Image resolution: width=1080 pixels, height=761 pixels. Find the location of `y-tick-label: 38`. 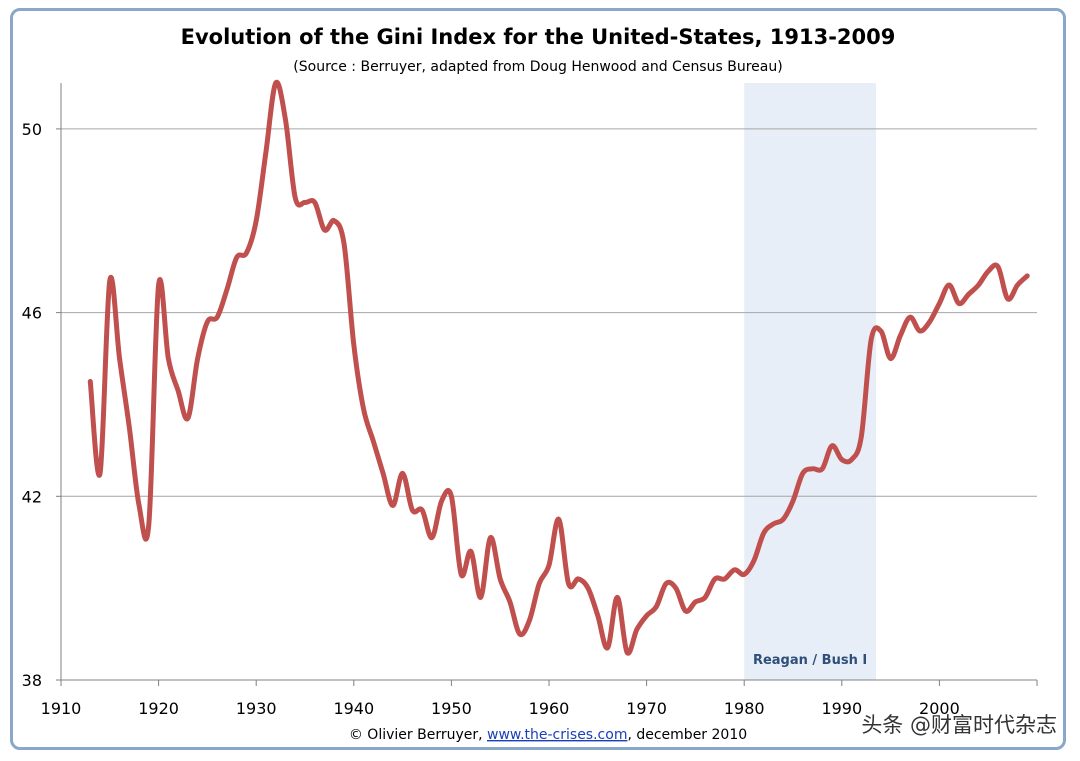

y-tick-label: 38 is located at coordinates (32, 680).